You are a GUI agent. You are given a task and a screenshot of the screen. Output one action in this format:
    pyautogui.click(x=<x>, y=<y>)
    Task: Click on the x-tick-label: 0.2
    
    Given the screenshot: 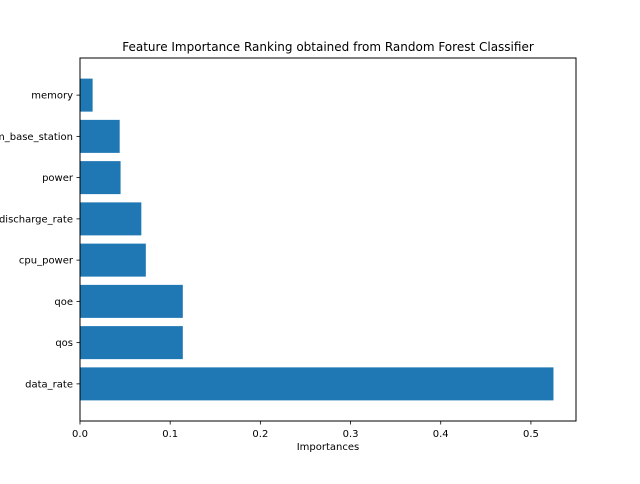 What is the action you would take?
    pyautogui.click(x=260, y=434)
    